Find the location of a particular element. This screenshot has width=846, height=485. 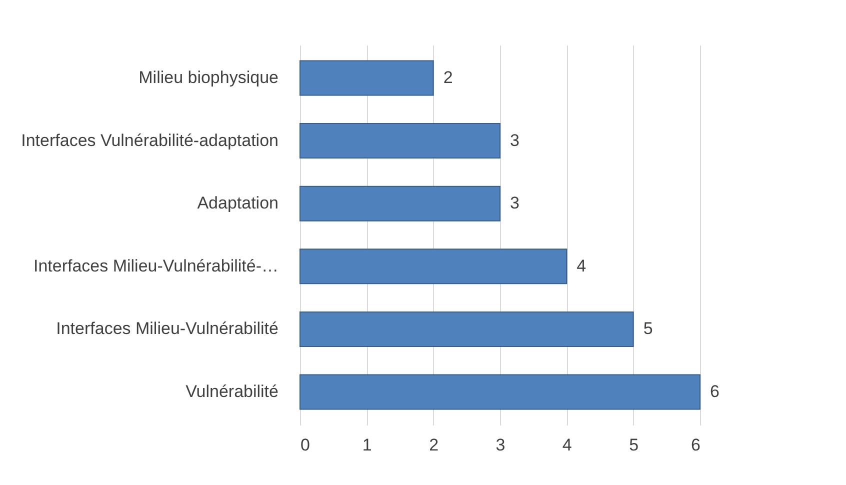

y-tick-label: Milieu biophysique is located at coordinates (208, 77).